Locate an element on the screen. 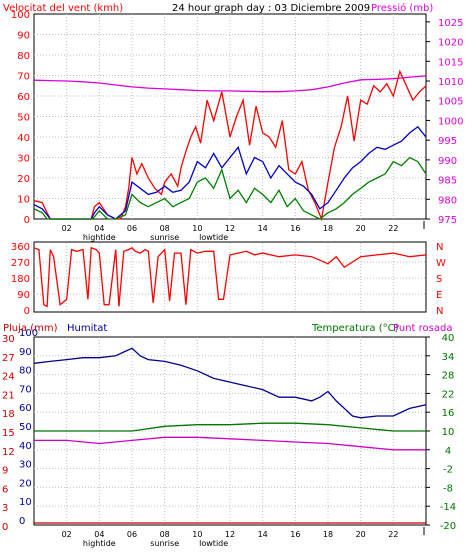  pressure-line is located at coordinates (230, 84).